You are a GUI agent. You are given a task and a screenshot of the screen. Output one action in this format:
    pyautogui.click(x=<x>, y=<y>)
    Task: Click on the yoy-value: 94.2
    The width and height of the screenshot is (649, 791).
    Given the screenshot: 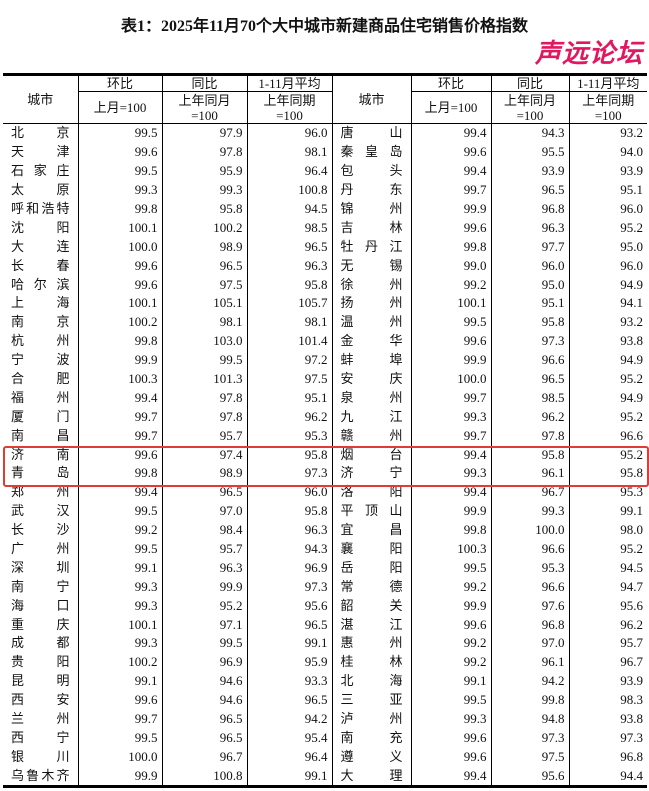 What is the action you would take?
    pyautogui.click(x=529, y=681)
    